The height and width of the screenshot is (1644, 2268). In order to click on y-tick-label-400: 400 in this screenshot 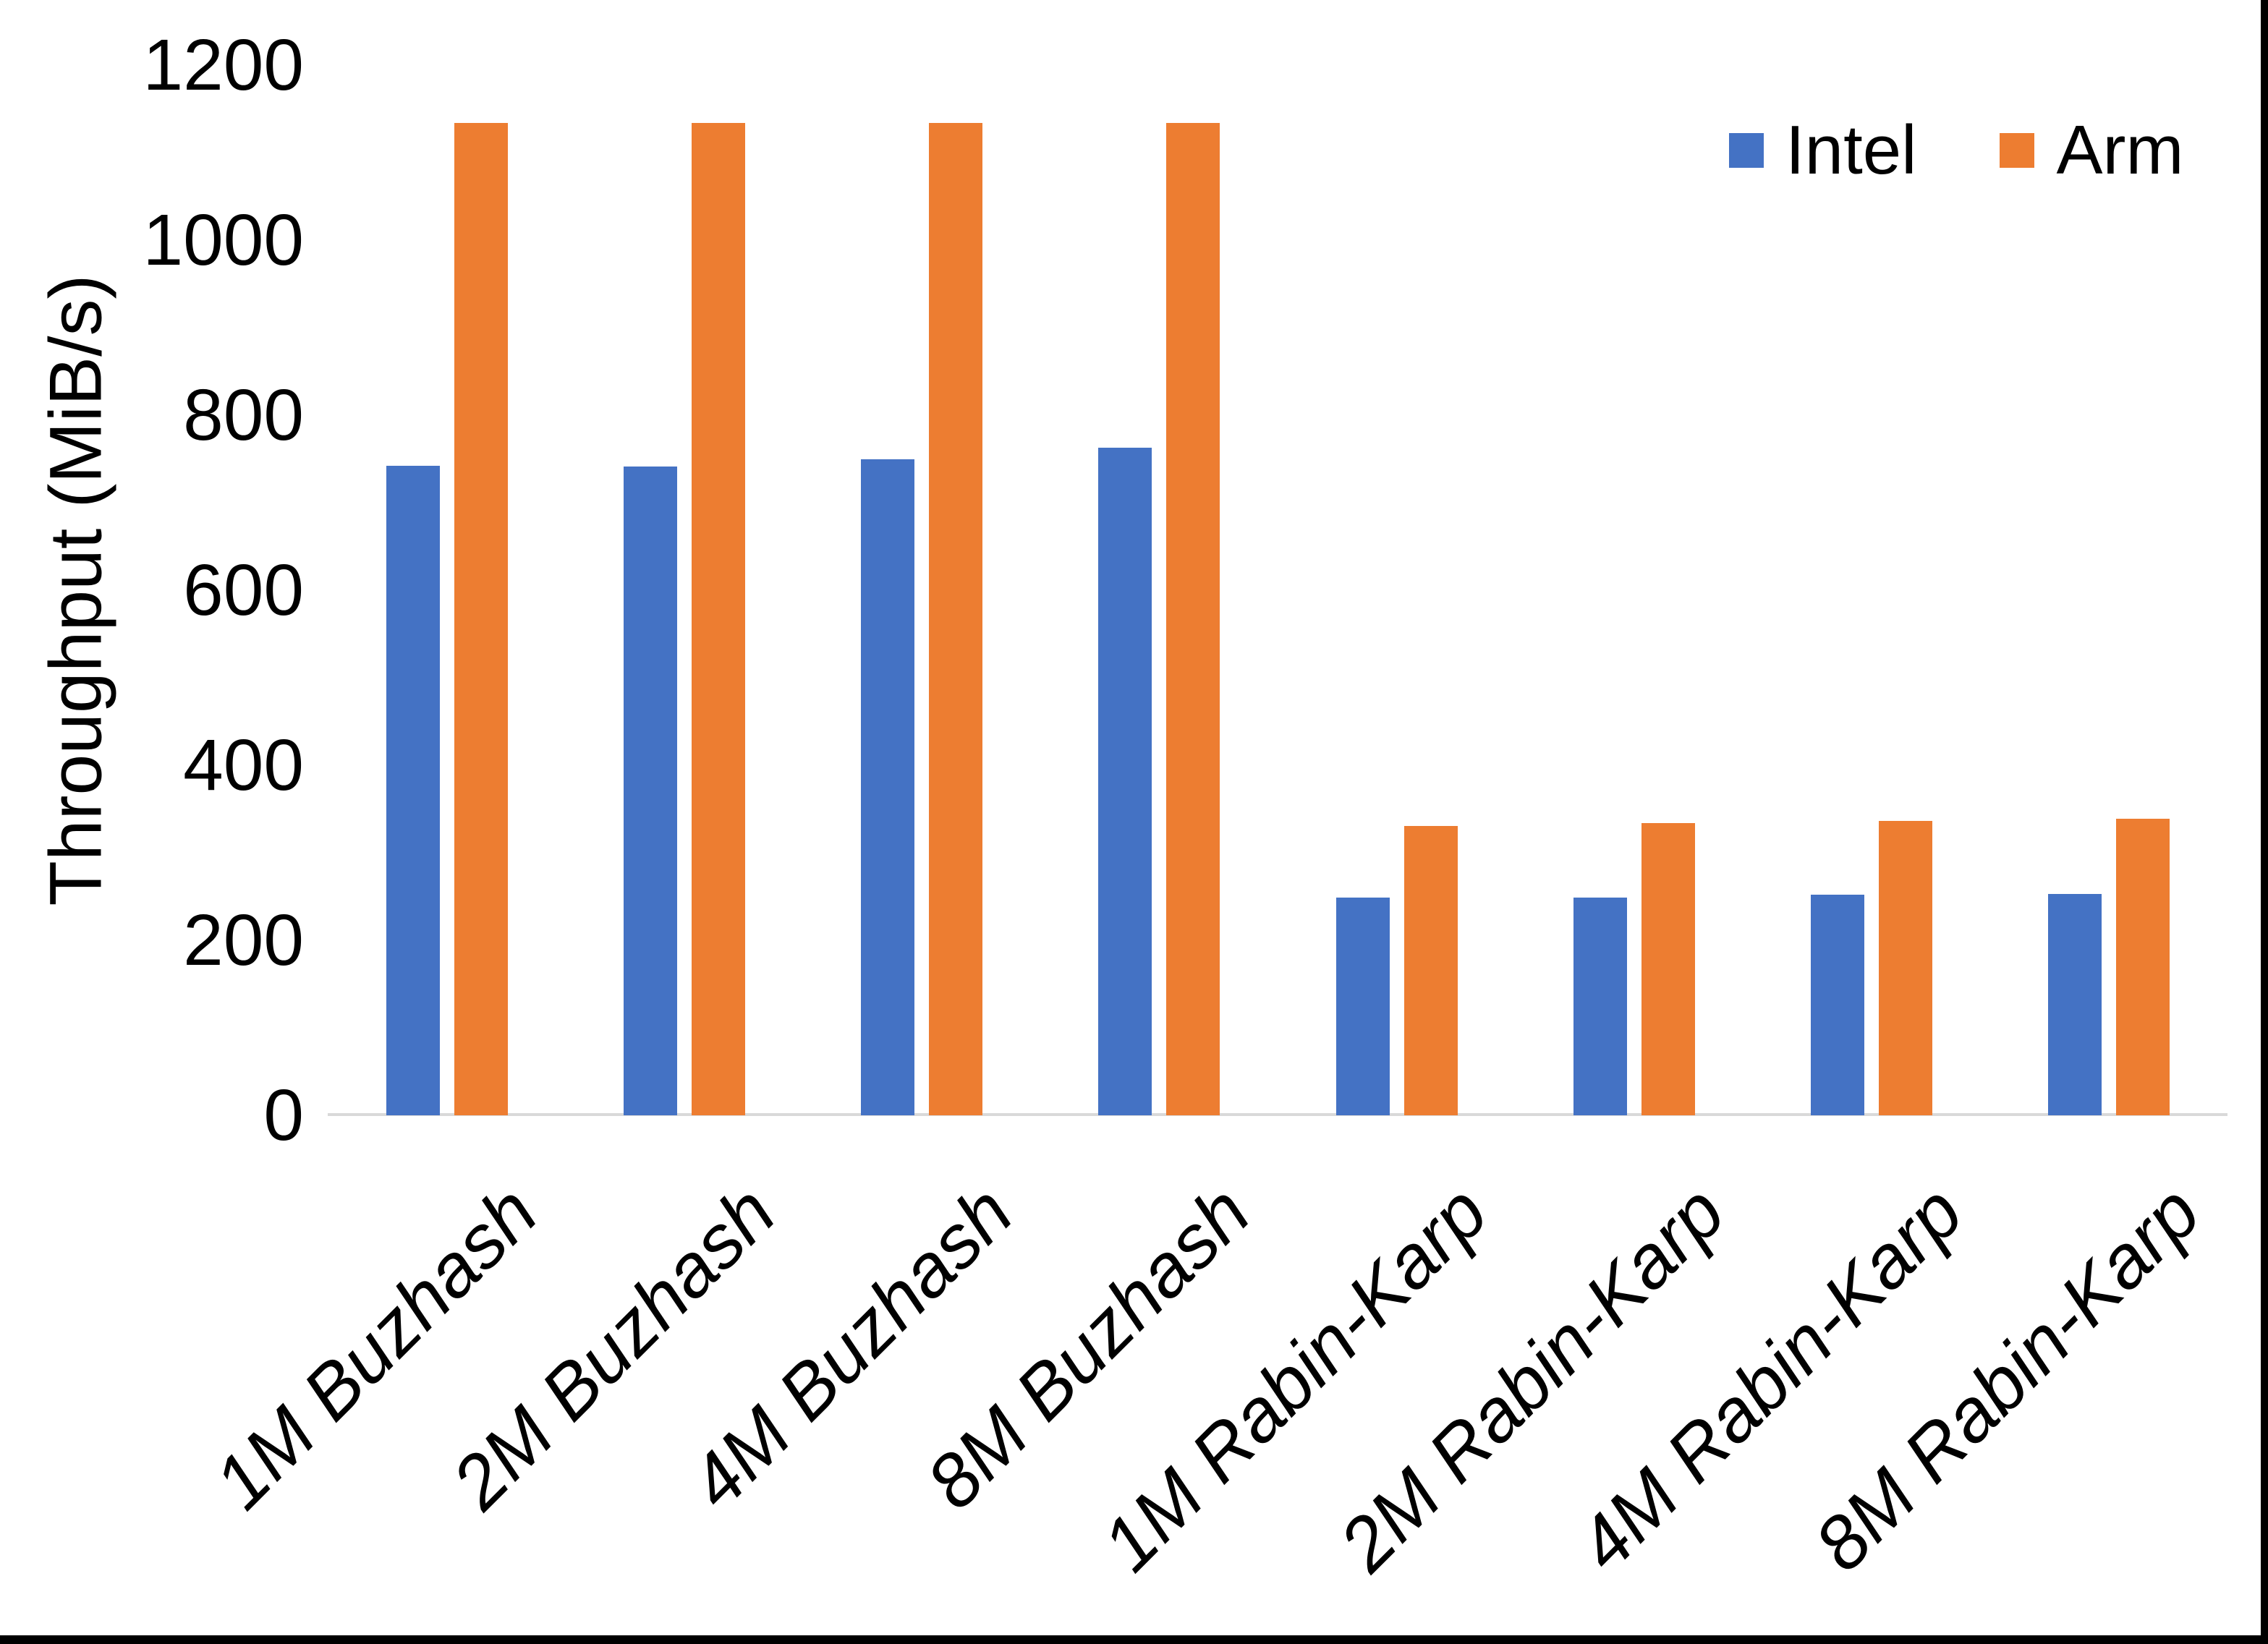, I will do `click(243, 765)`.